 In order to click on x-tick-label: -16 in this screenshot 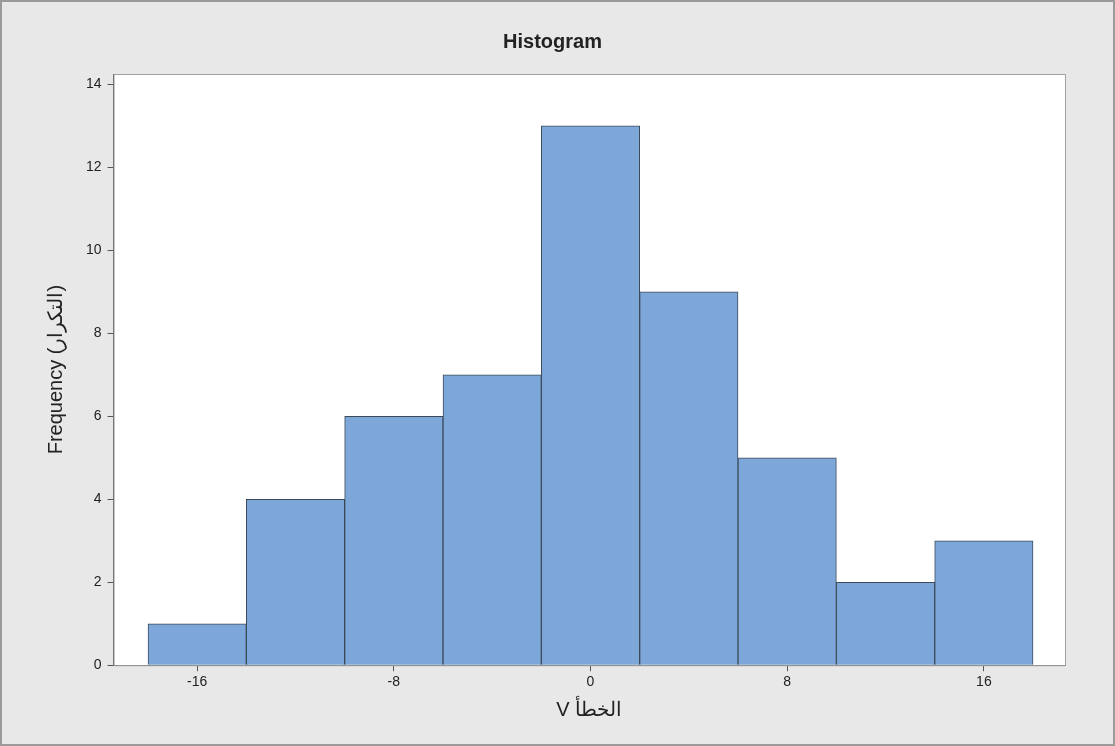, I will do `click(197, 681)`.